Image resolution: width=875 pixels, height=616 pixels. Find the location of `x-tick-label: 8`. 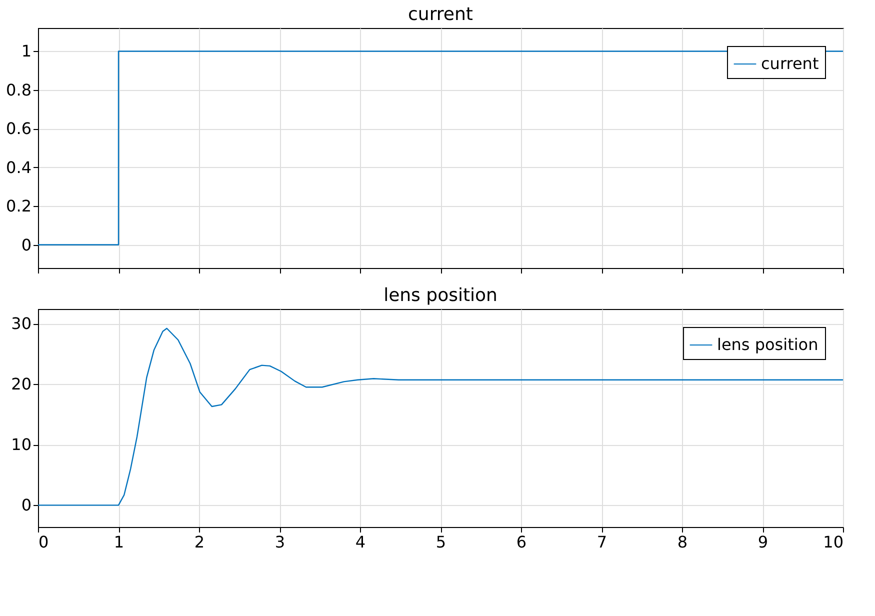

x-tick-label: 8 is located at coordinates (682, 542).